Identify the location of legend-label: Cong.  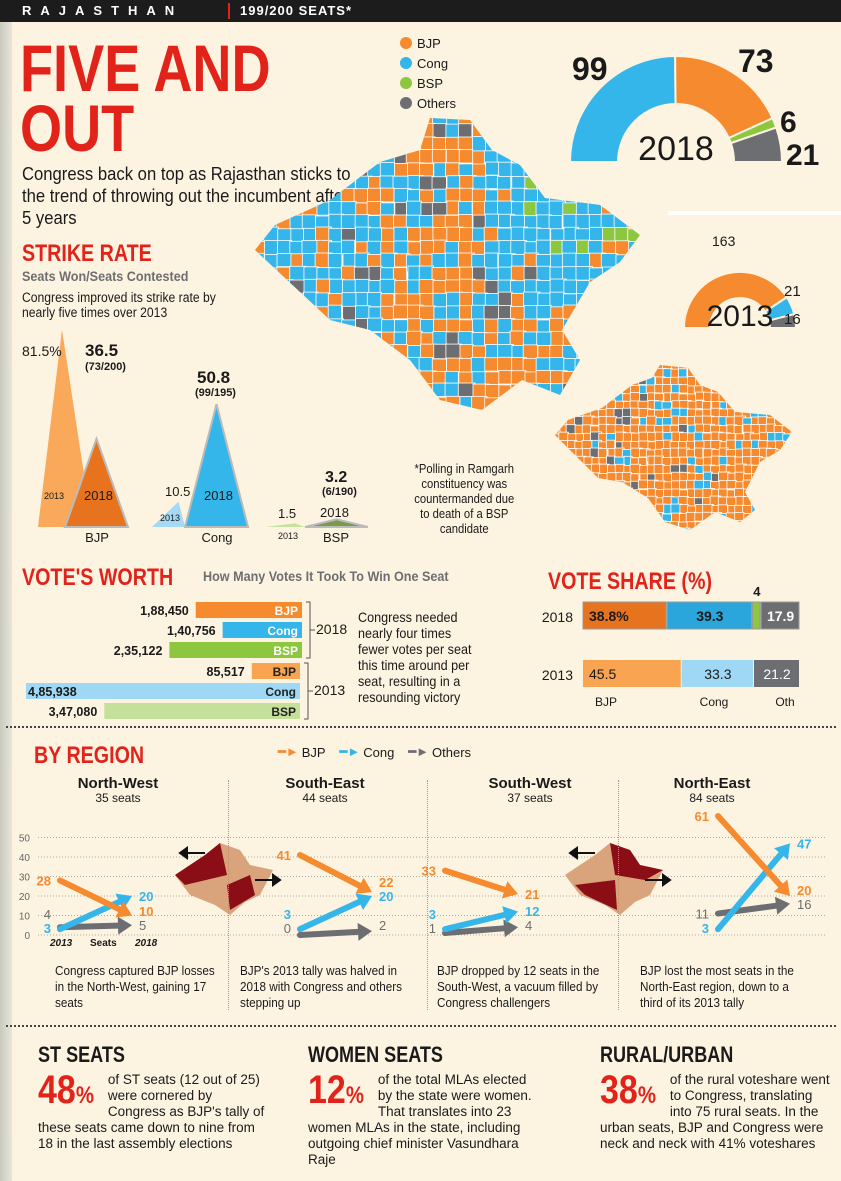
(433, 63).